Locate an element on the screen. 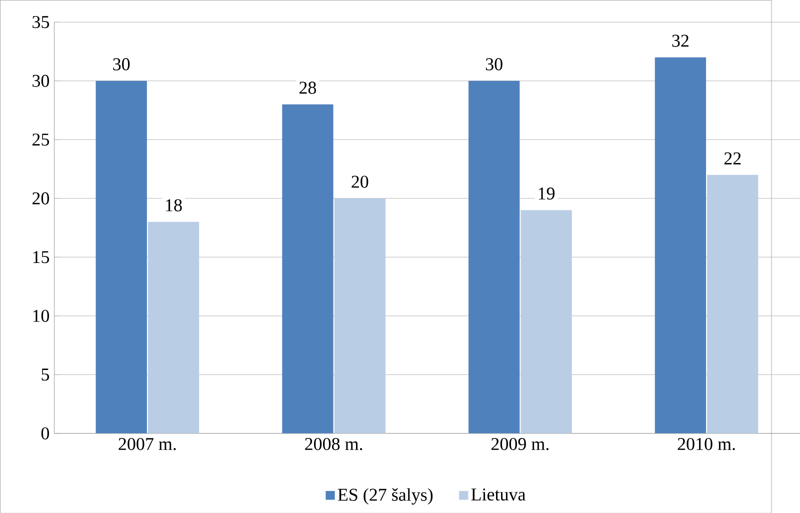 The image size is (800, 513). legend-label: Lietuva is located at coordinates (498, 494).